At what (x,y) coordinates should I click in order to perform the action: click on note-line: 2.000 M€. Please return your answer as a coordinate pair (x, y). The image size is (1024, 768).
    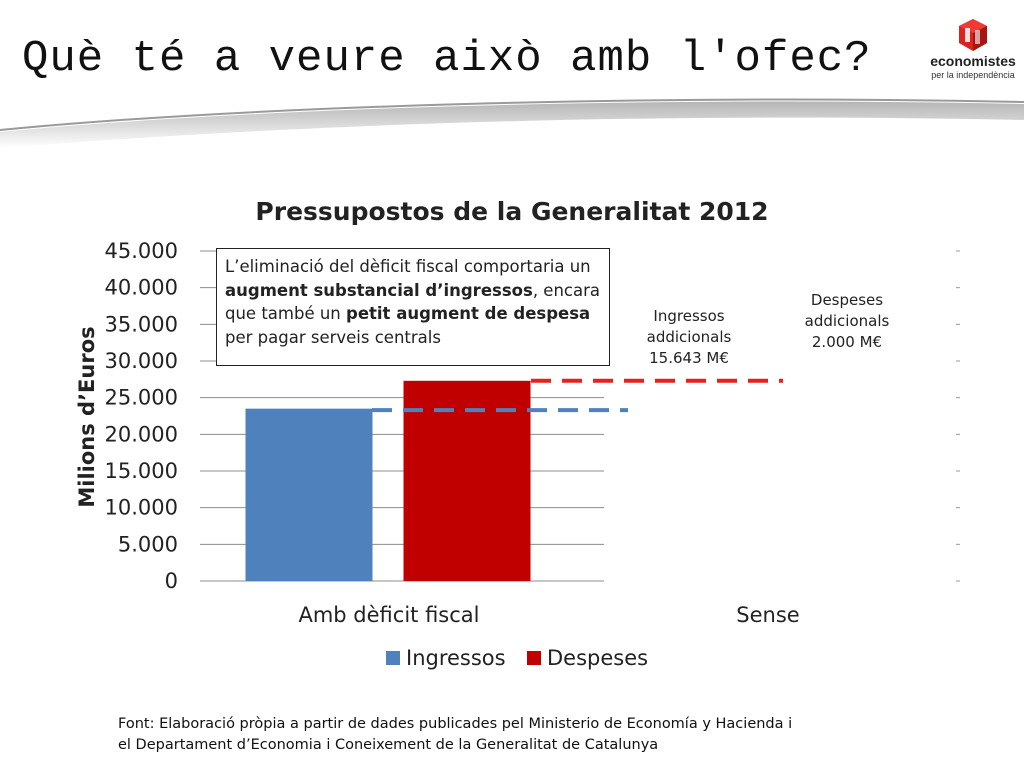
    Looking at the image, I should click on (847, 342).